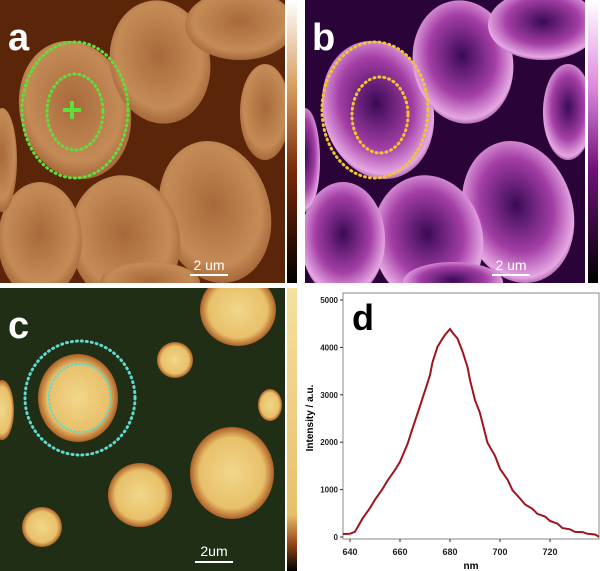 Image resolution: width=600 pixels, height=571 pixels. What do you see at coordinates (471, 566) in the screenshot?
I see `x-axis-label: nm` at bounding box center [471, 566].